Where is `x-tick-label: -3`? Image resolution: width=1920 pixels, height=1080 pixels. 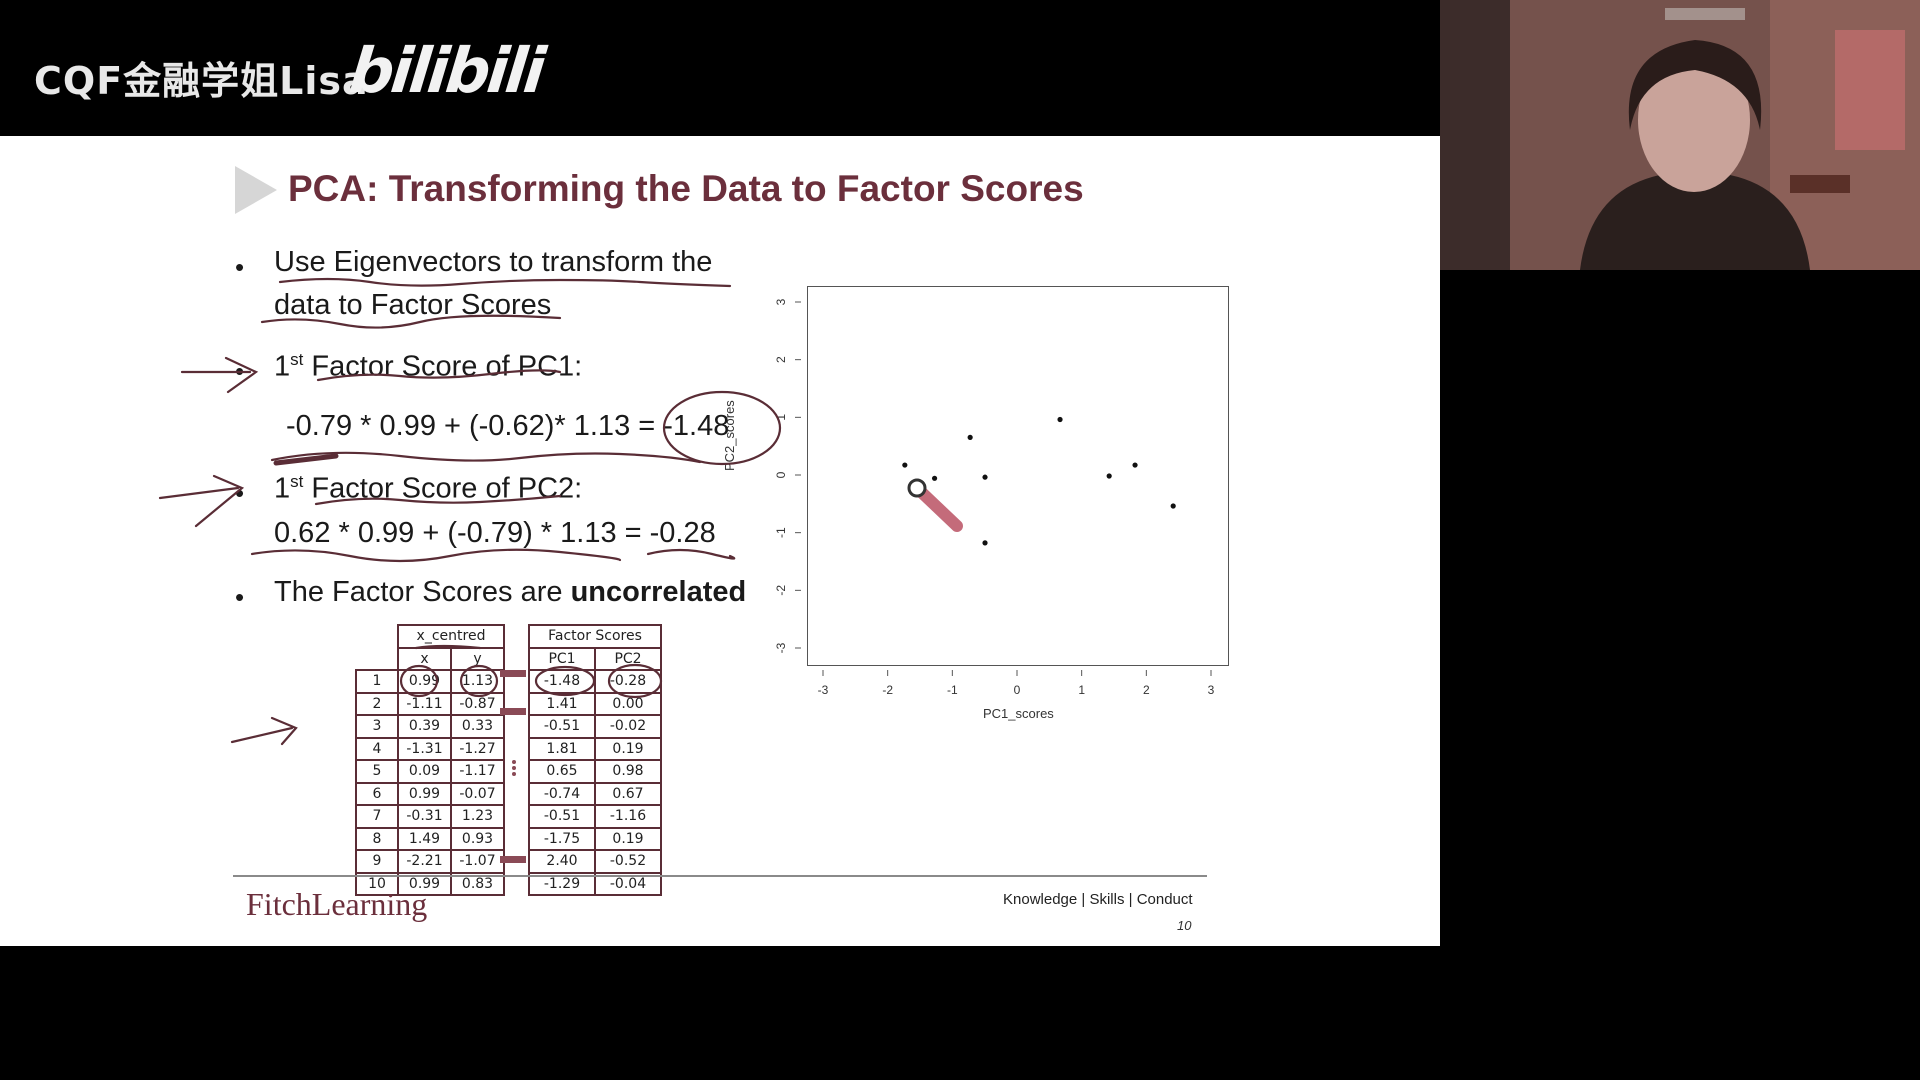 x-tick-label: -3 is located at coordinates (823, 690).